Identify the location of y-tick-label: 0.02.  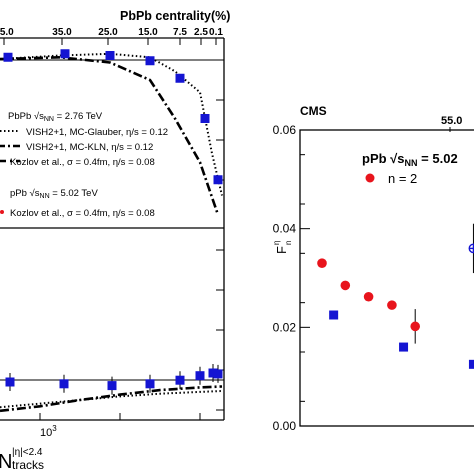
(285, 327).